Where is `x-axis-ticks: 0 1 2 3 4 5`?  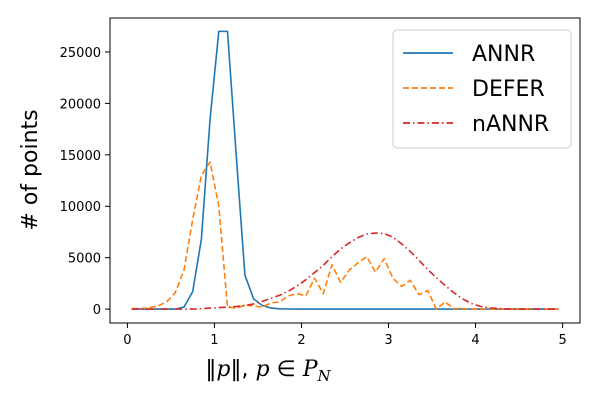
x-axis-ticks: 0 1 2 3 4 5 is located at coordinates (345, 335).